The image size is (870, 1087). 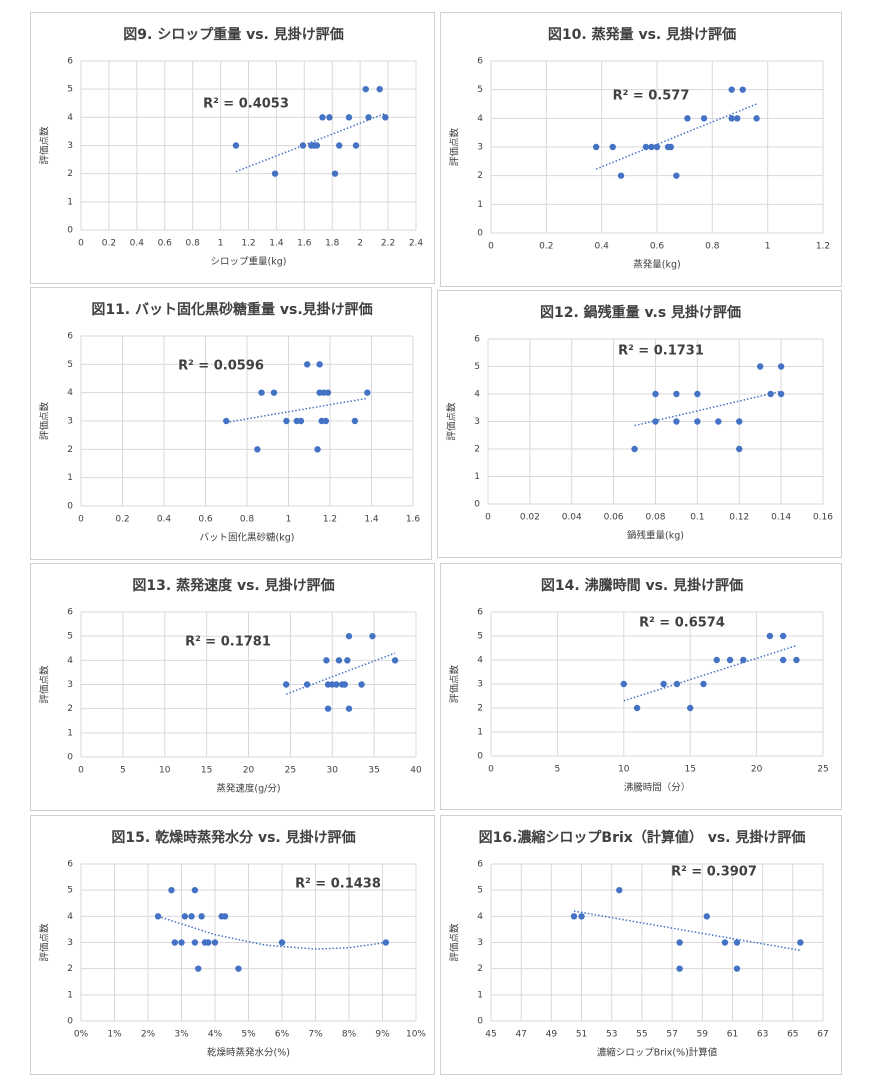 I want to click on x-tick-label: 8%, so click(x=349, y=1035).